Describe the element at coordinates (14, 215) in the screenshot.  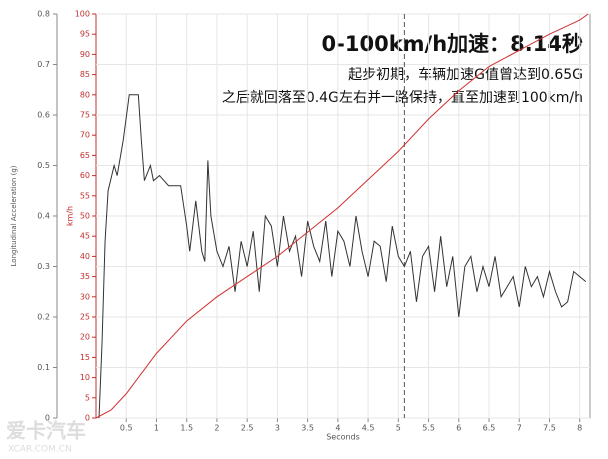
I see `y-axis-label: Longitudinal Acceleration (g)` at that location.